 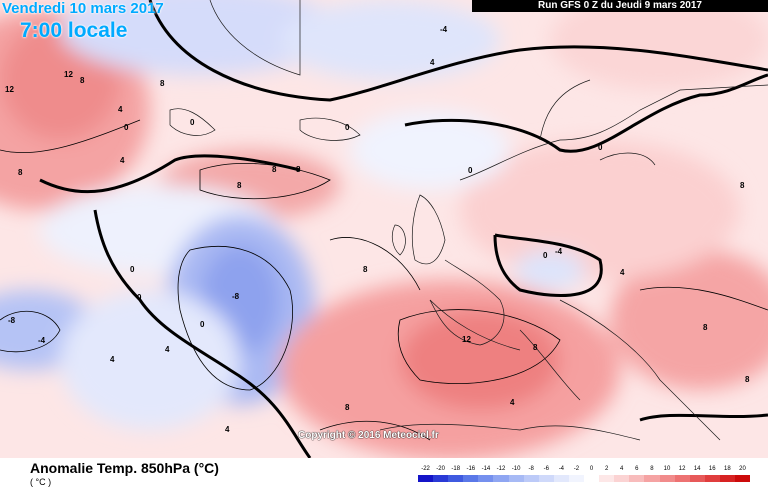 I want to click on color-scale-tick-label: -4, so click(x=561, y=469).